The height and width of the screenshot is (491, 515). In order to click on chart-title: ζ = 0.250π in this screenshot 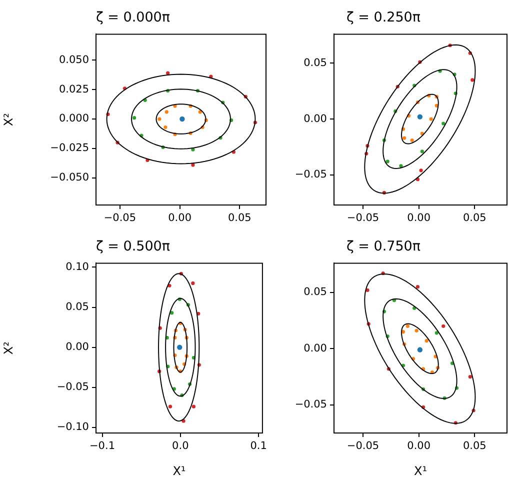, I will do `click(383, 18)`.